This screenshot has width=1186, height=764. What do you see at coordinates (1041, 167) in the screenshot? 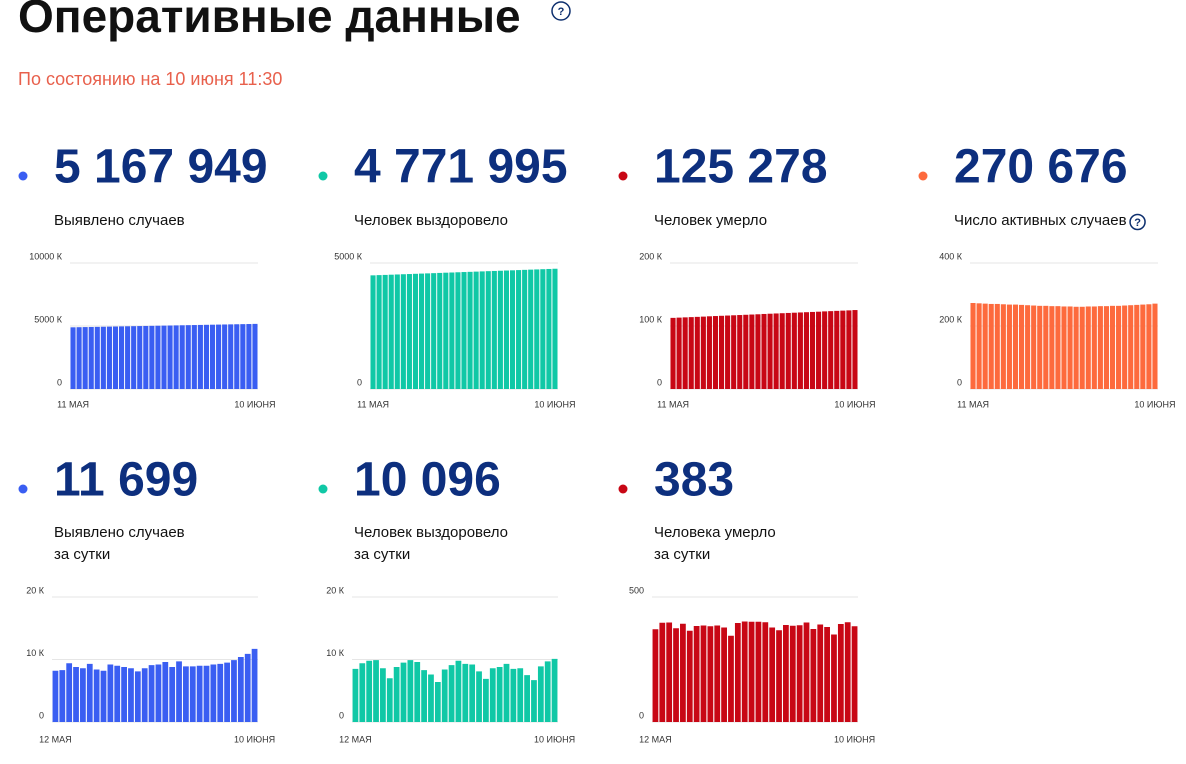
I see `stat-value: 270 676` at bounding box center [1041, 167].